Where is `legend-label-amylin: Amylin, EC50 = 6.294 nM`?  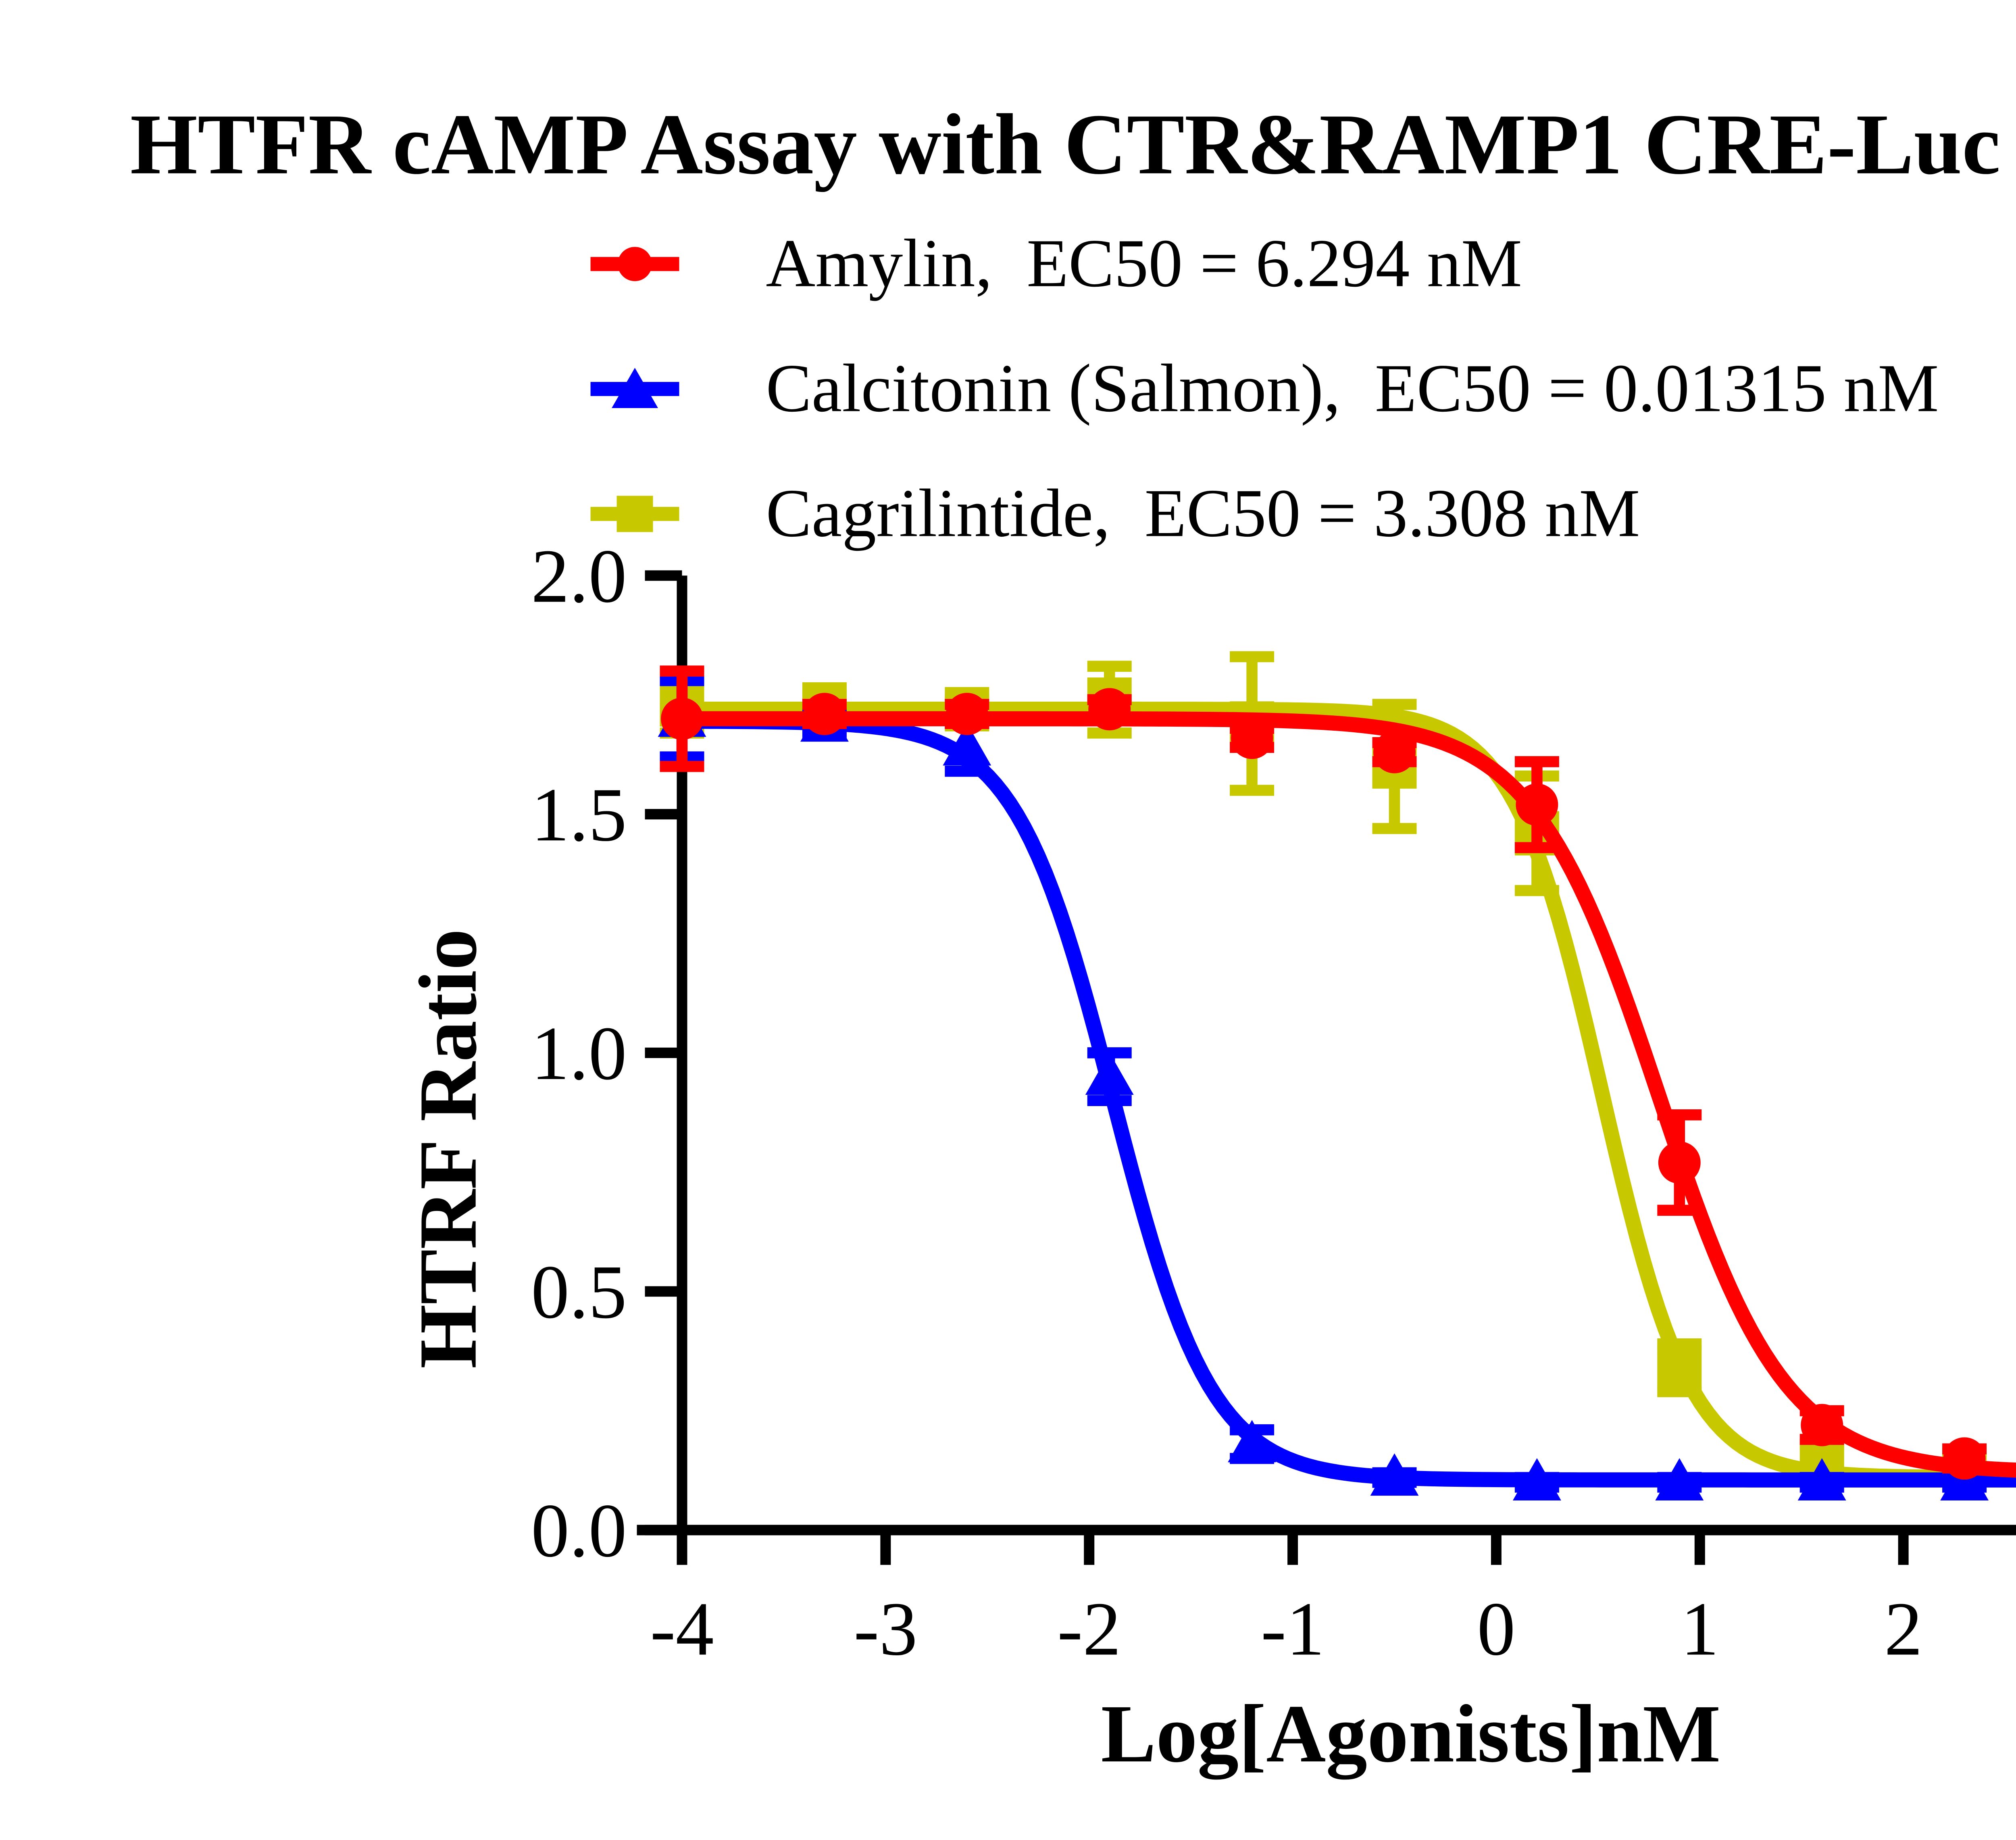
legend-label-amylin: Amylin, EC50 = 6.294 nM is located at coordinates (1144, 263).